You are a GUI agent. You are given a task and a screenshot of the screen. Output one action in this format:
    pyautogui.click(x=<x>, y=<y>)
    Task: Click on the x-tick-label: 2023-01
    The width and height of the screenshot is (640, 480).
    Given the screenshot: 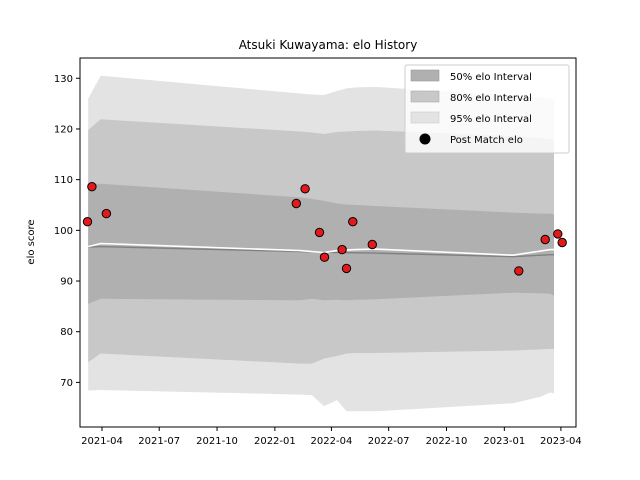 What is the action you would take?
    pyautogui.click(x=504, y=441)
    